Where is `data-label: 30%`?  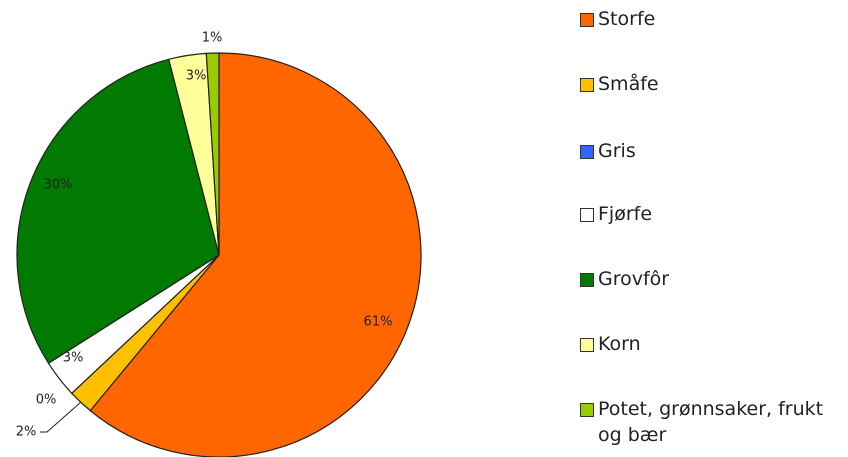 data-label: 30% is located at coordinates (58, 185).